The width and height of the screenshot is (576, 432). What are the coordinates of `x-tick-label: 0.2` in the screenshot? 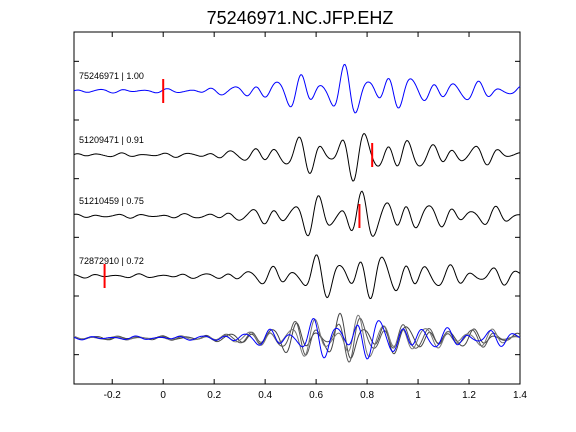 It's located at (214, 395).